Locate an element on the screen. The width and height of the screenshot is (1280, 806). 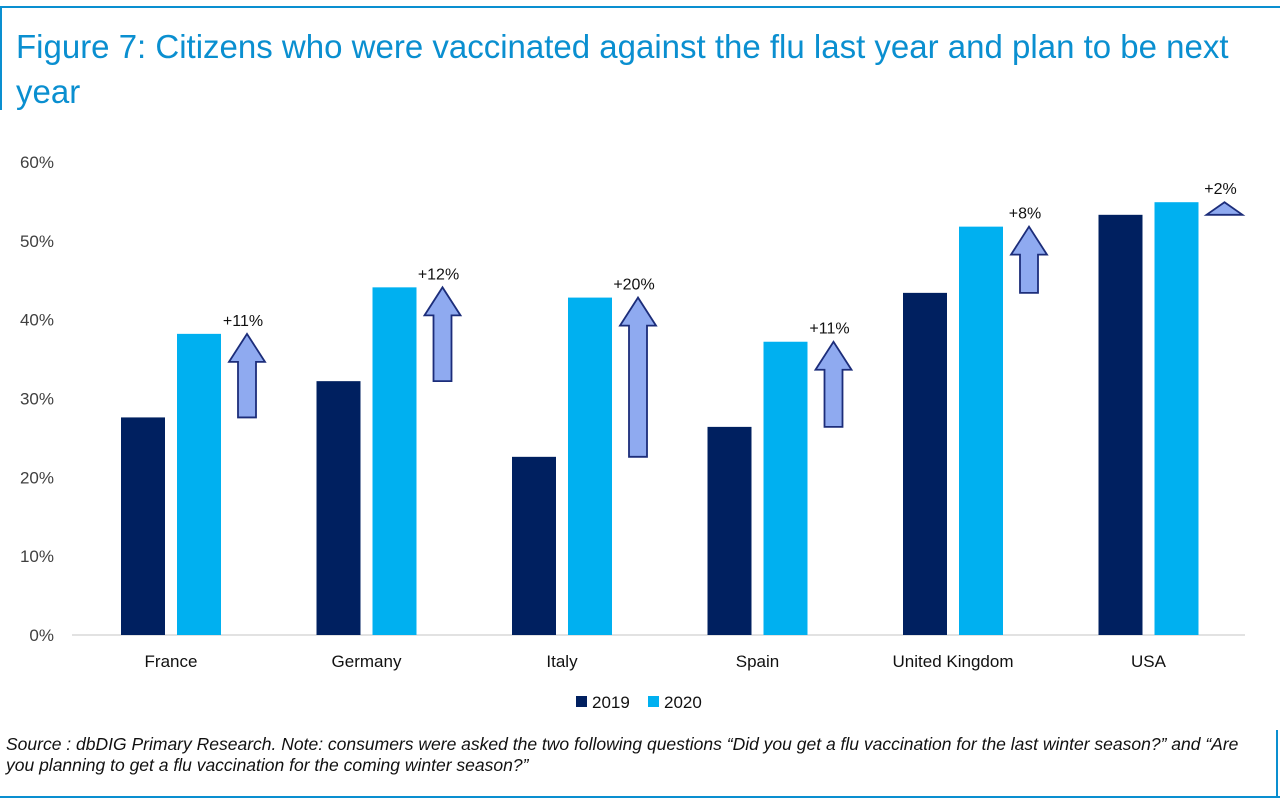
y-axis: 0% 10% 20% 30% 40% 50% 60% is located at coordinates (37, 399).